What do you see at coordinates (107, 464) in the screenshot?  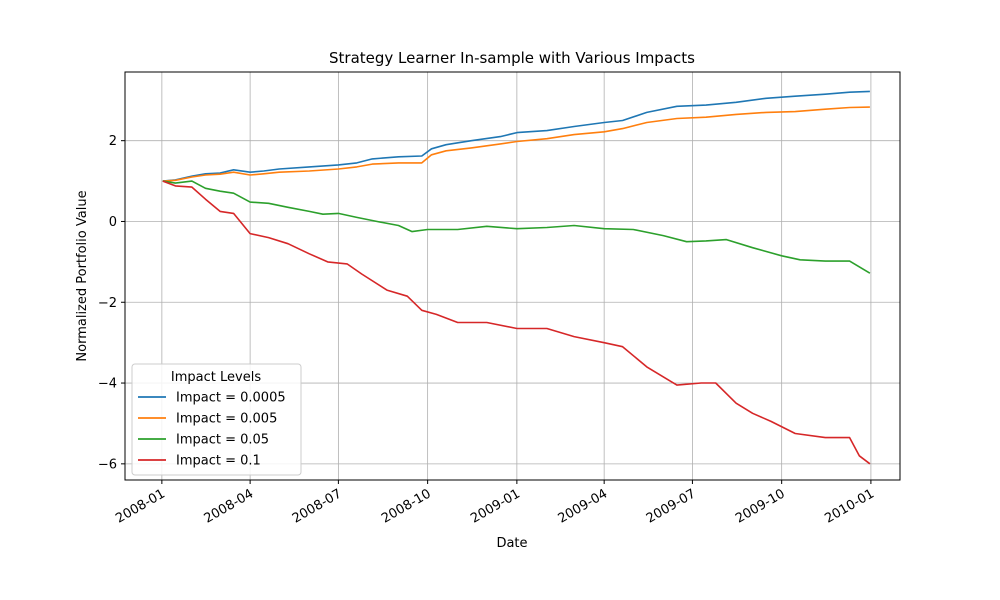 I see `y-tick-label: −6` at bounding box center [107, 464].